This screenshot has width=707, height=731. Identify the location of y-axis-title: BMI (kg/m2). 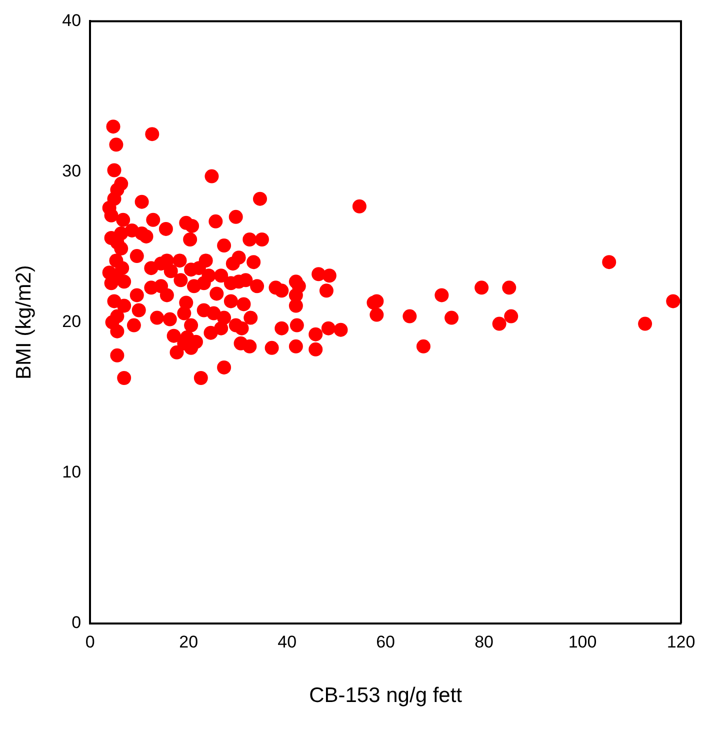
(24, 322).